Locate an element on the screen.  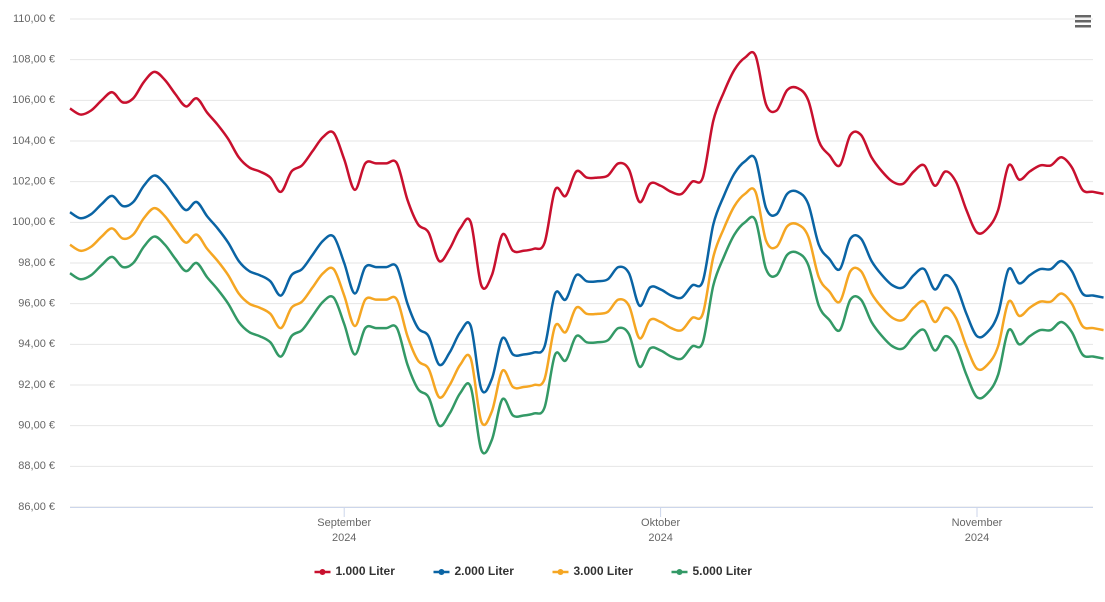
y-tick-label: 110,00 € is located at coordinates (34, 19).